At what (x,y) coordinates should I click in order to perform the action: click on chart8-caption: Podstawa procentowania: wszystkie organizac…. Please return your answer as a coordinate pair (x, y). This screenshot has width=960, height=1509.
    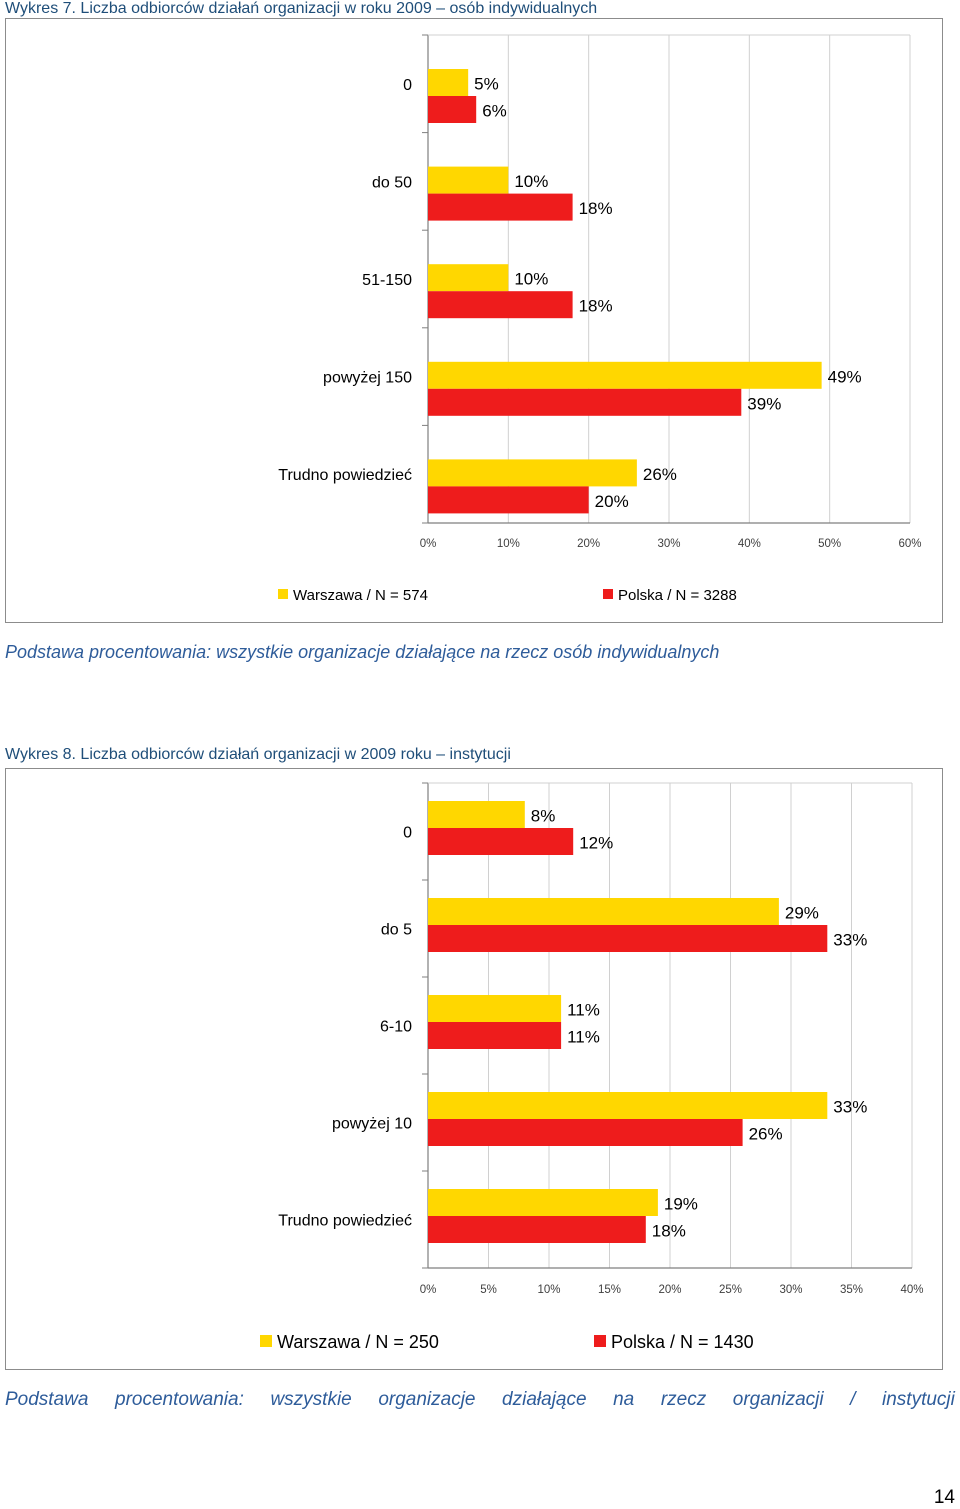
    Looking at the image, I should click on (480, 1400).